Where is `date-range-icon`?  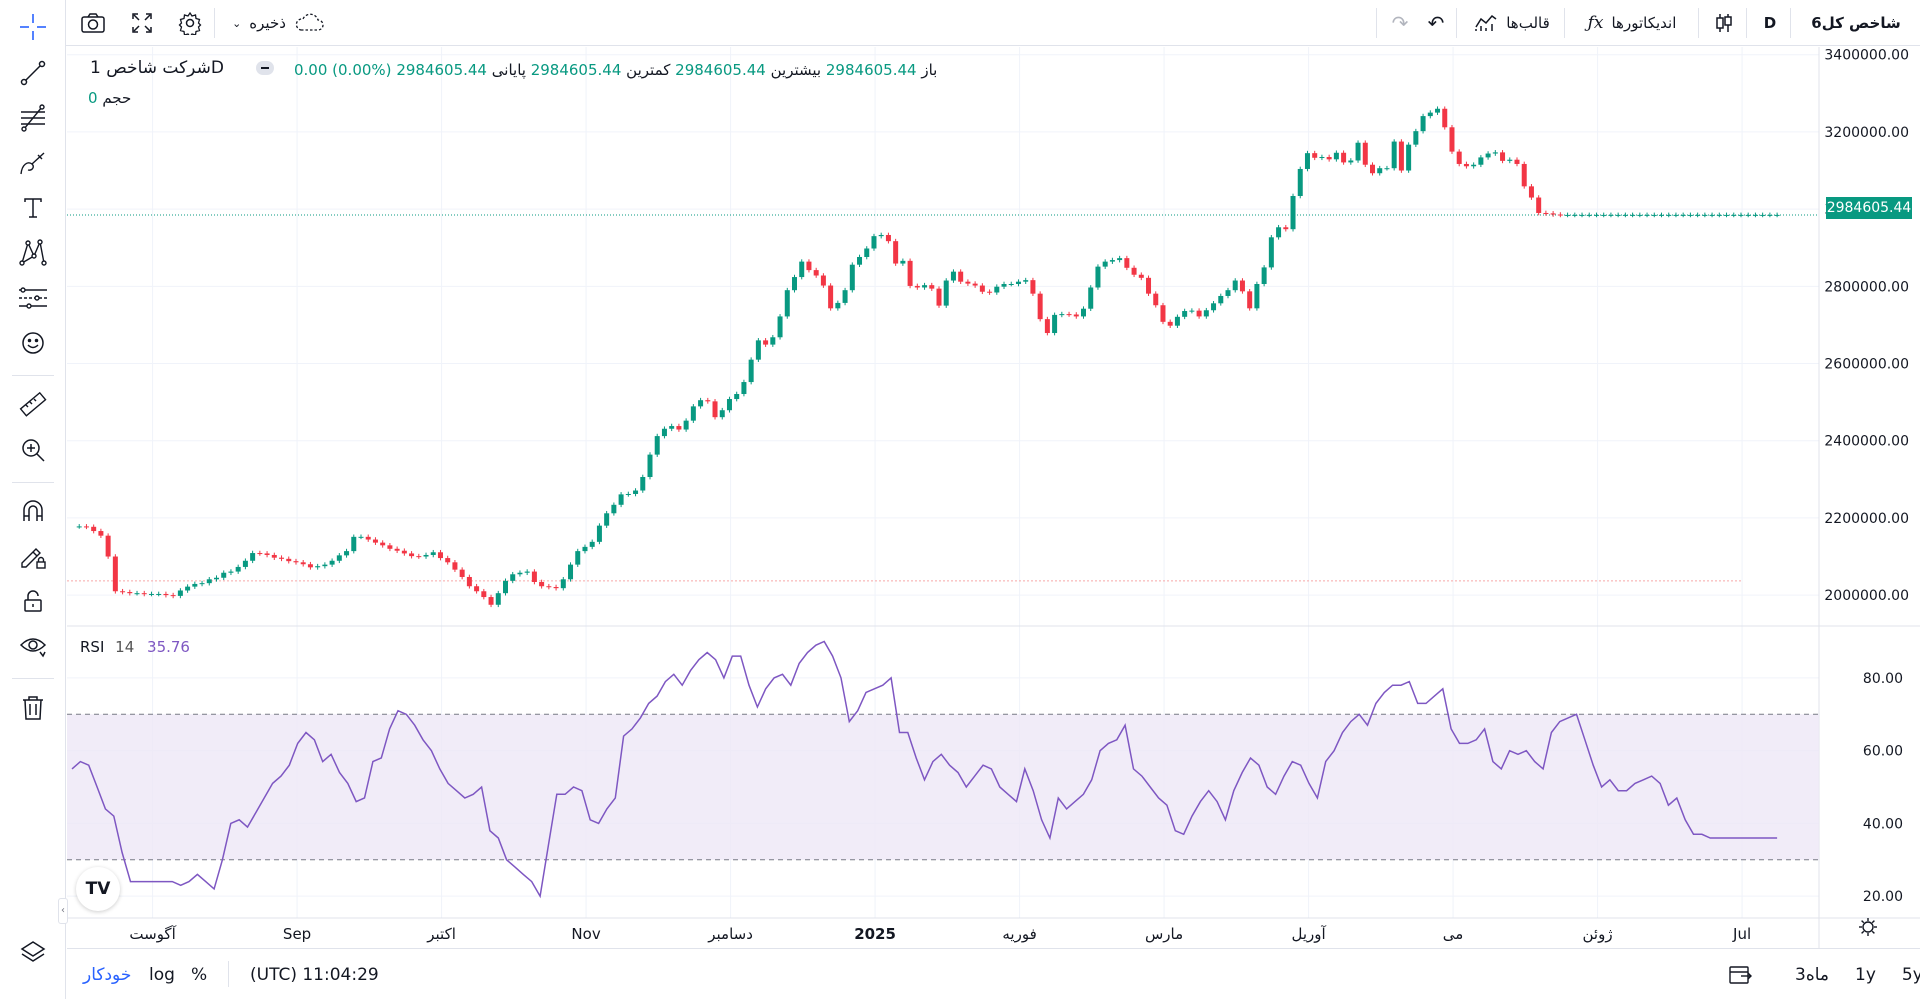
date-range-icon is located at coordinates (1740, 974).